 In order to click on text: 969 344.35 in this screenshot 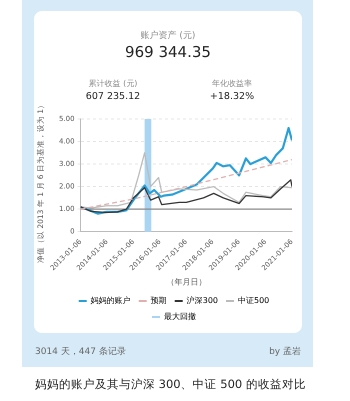, I will do `click(168, 52)`.